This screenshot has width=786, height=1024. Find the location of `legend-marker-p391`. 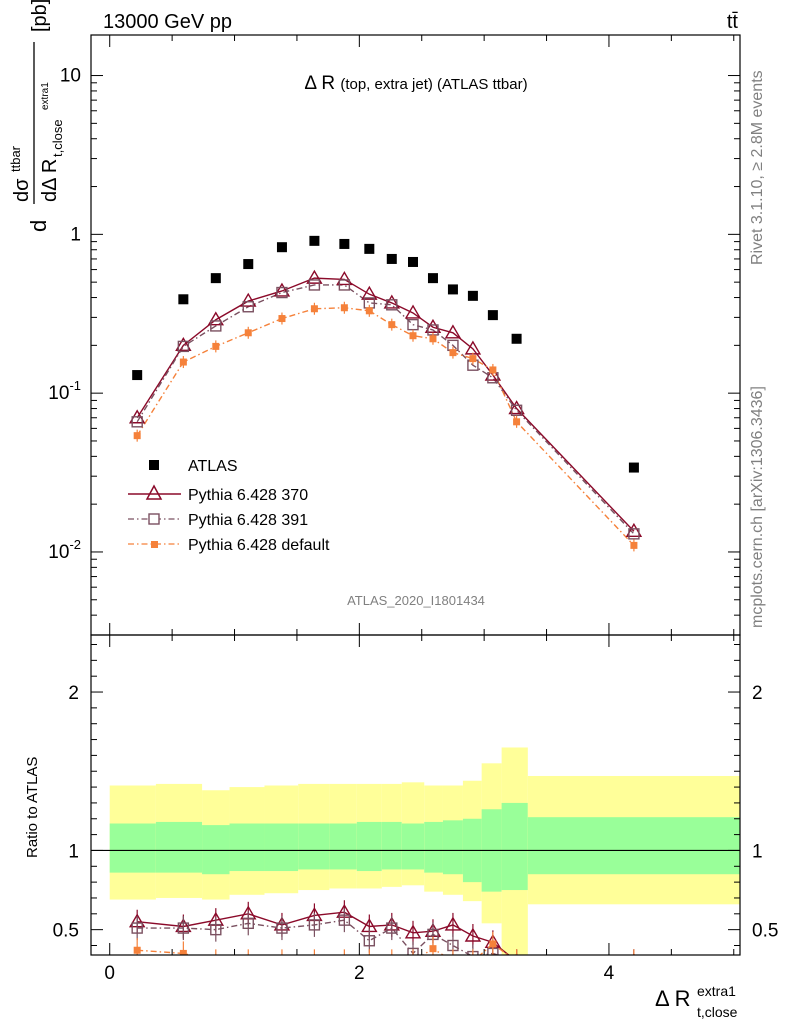

legend-marker-p391 is located at coordinates (154, 519).